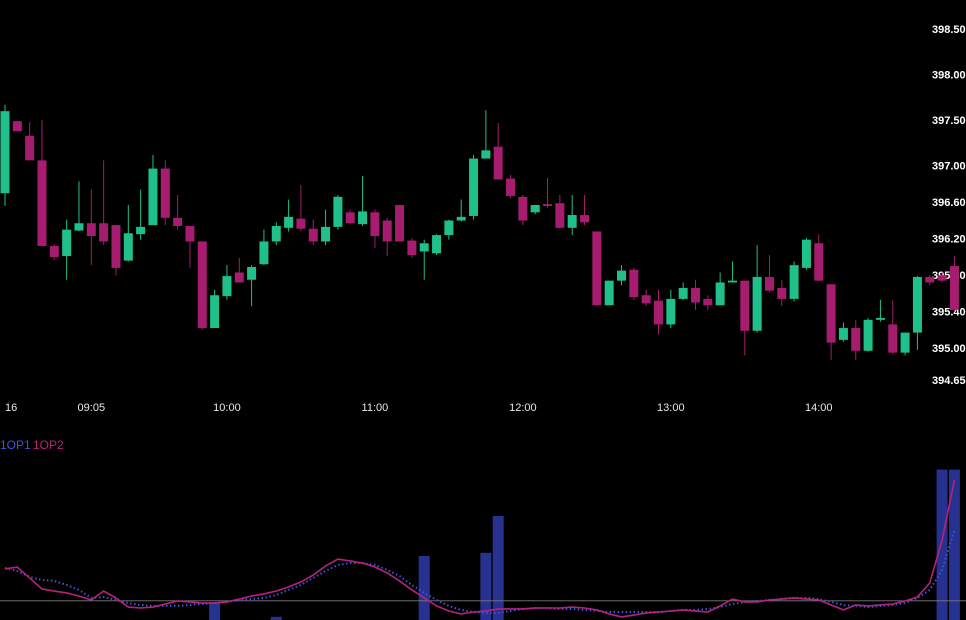 The image size is (966, 620). Describe the element at coordinates (32, 445) in the screenshot. I see `legend: 1OP1 1OP2` at that location.